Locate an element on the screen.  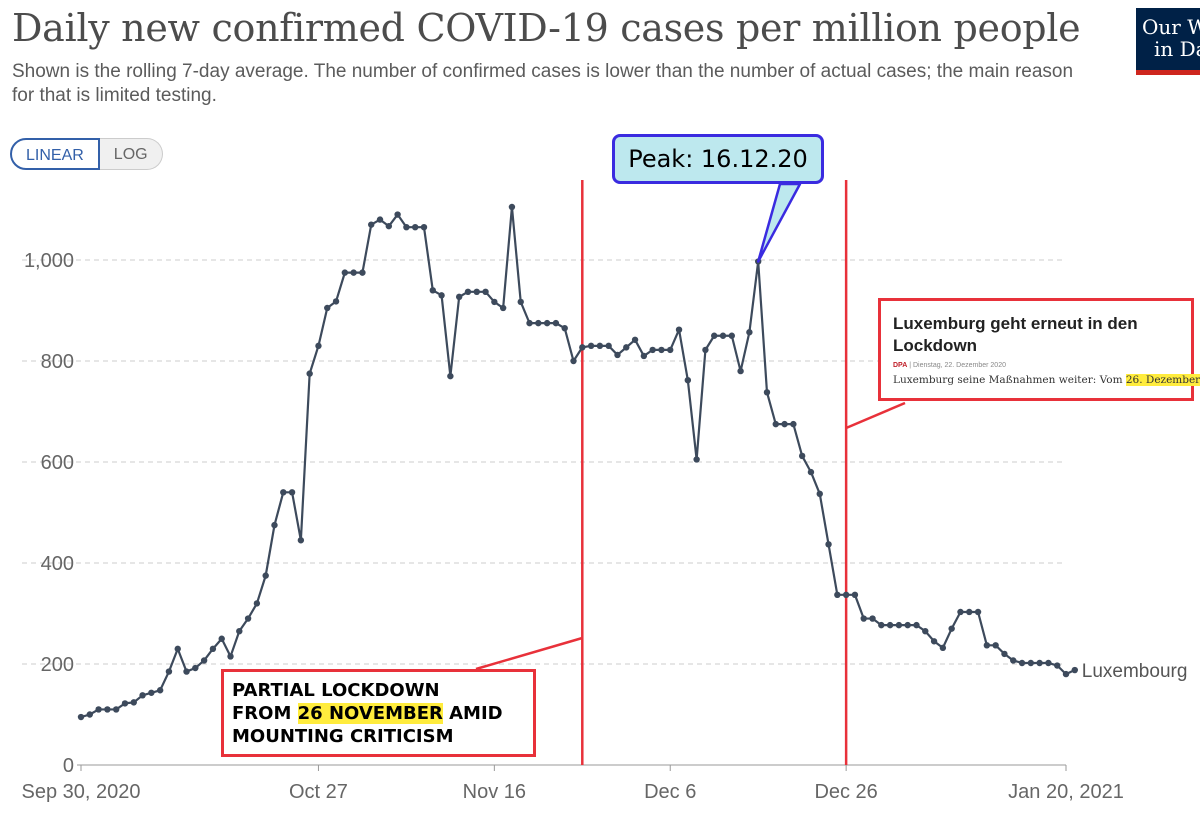
news-body-highlight: 26. Dezember is located at coordinates (1162, 380).